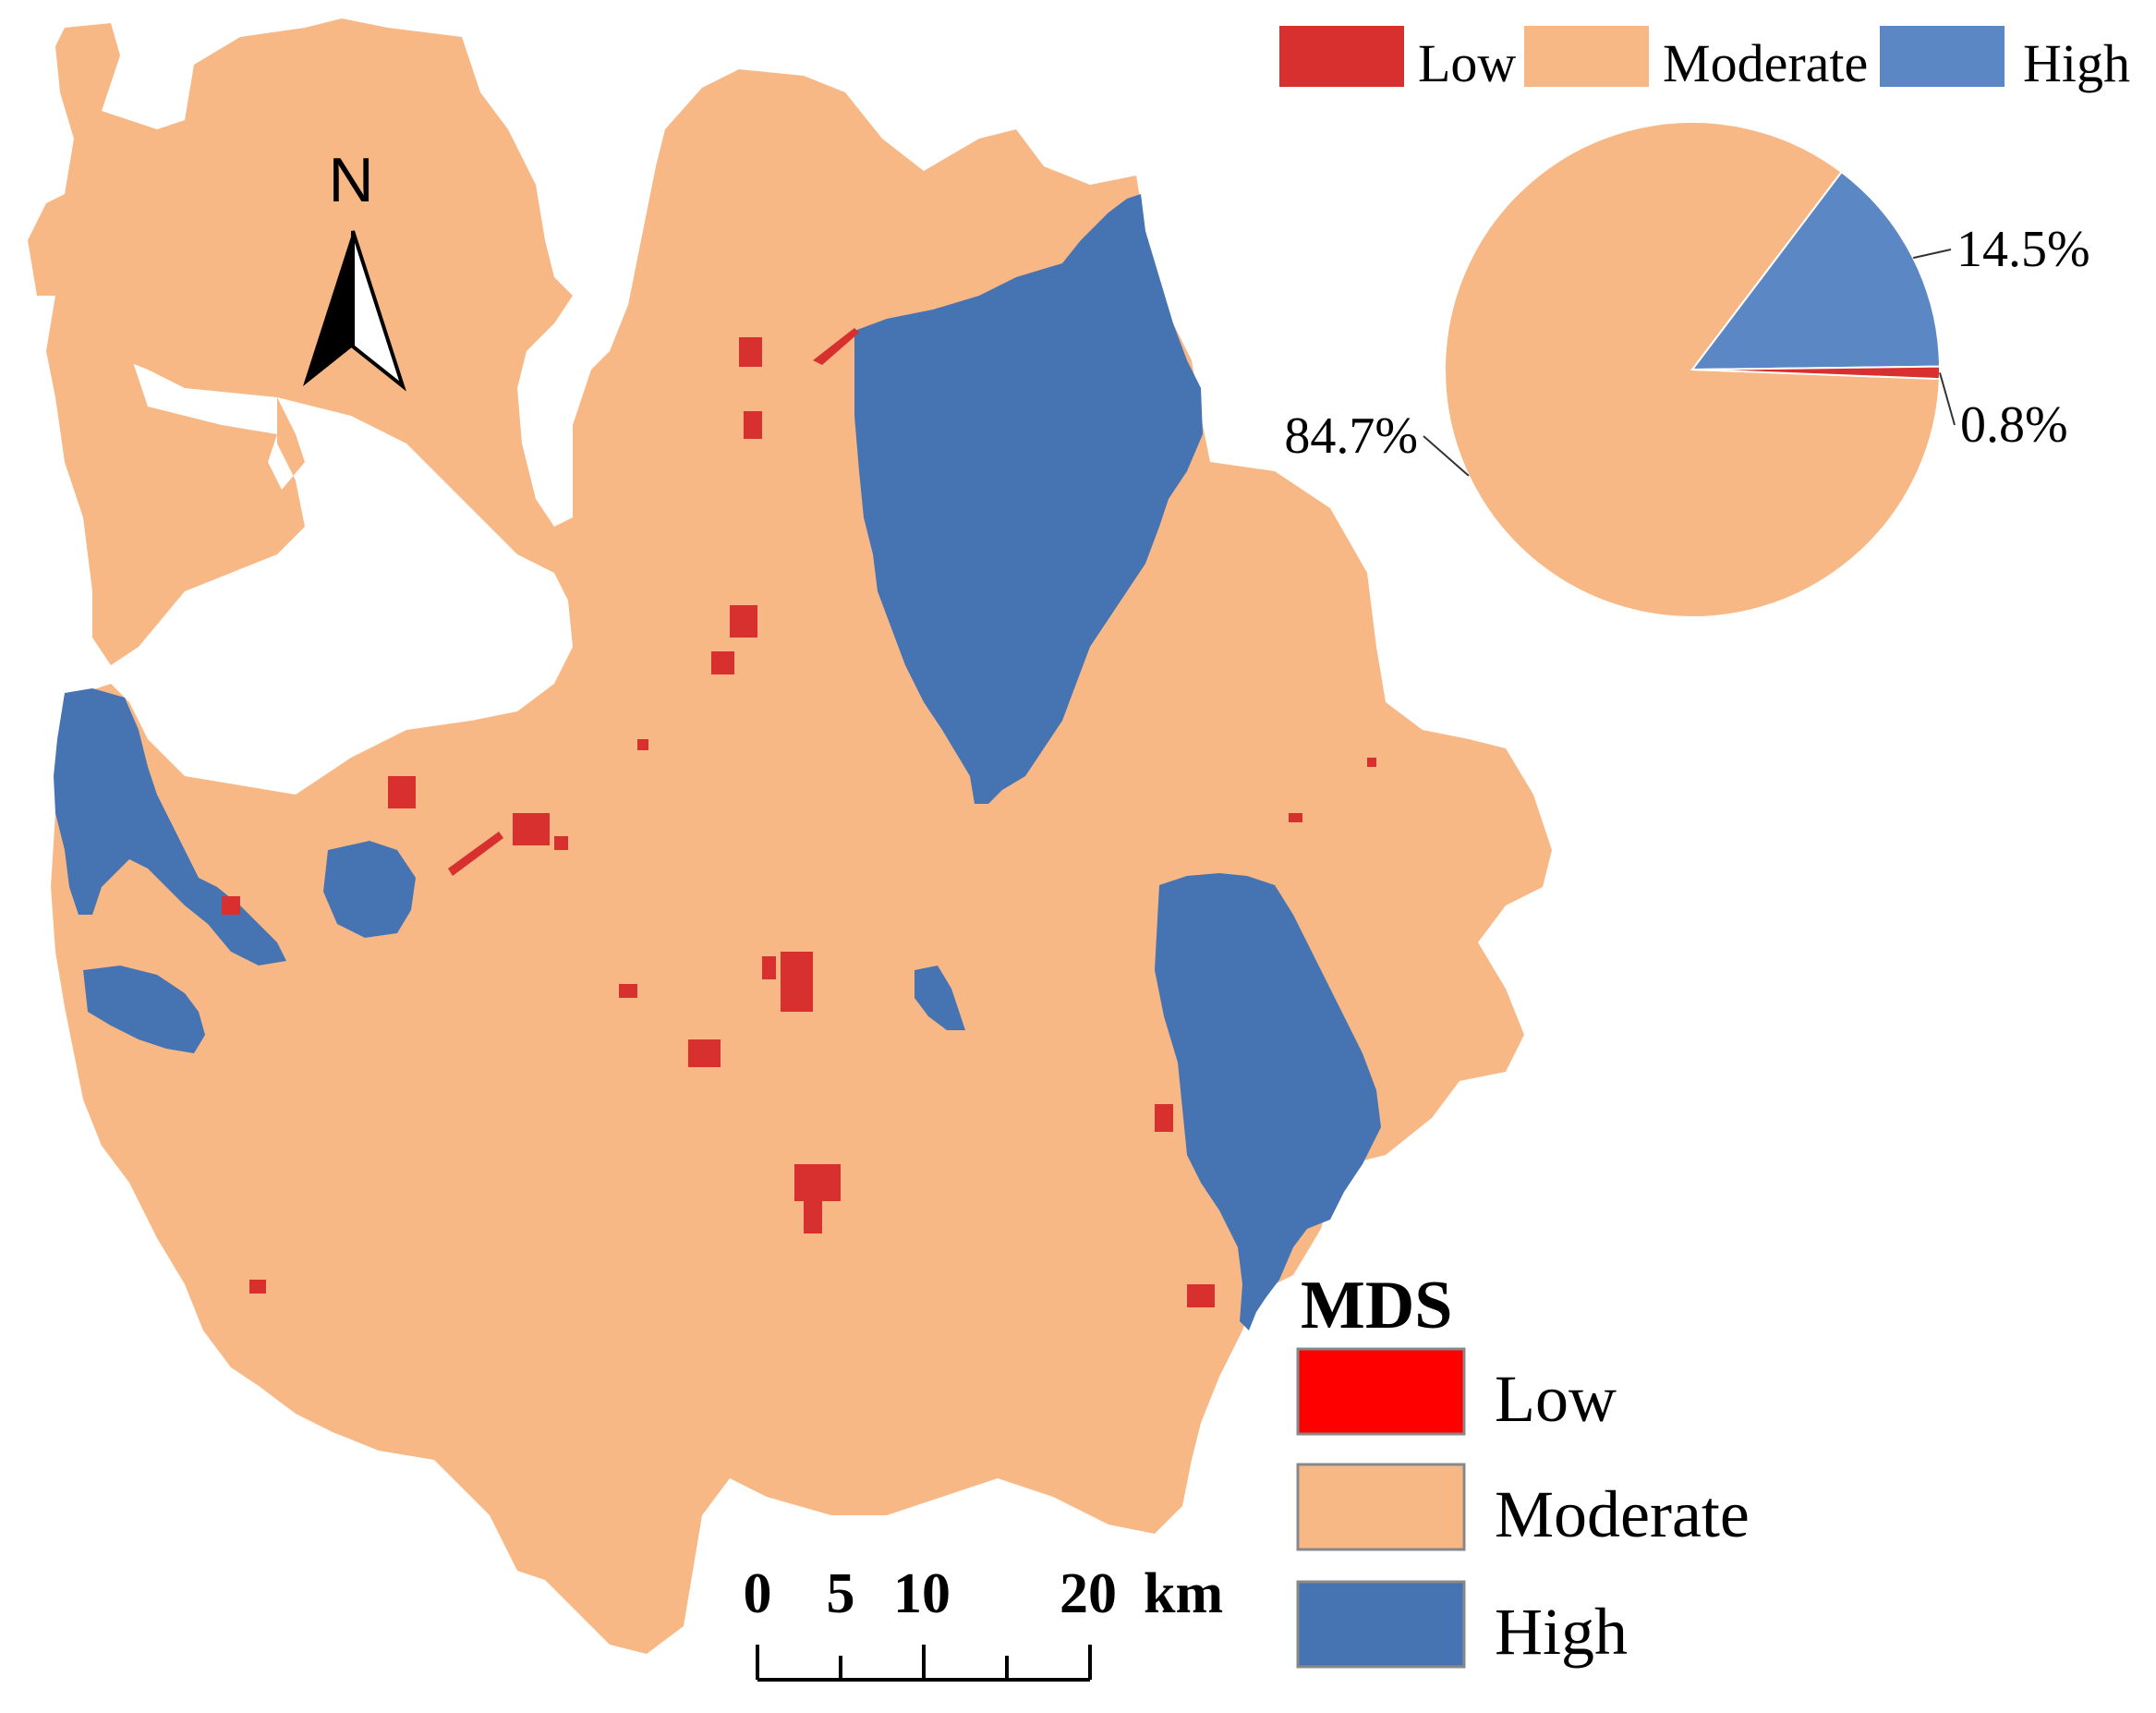 The width and height of the screenshot is (2156, 1713). I want to click on mds-legend-item-high: High, so click(1462, 1624).